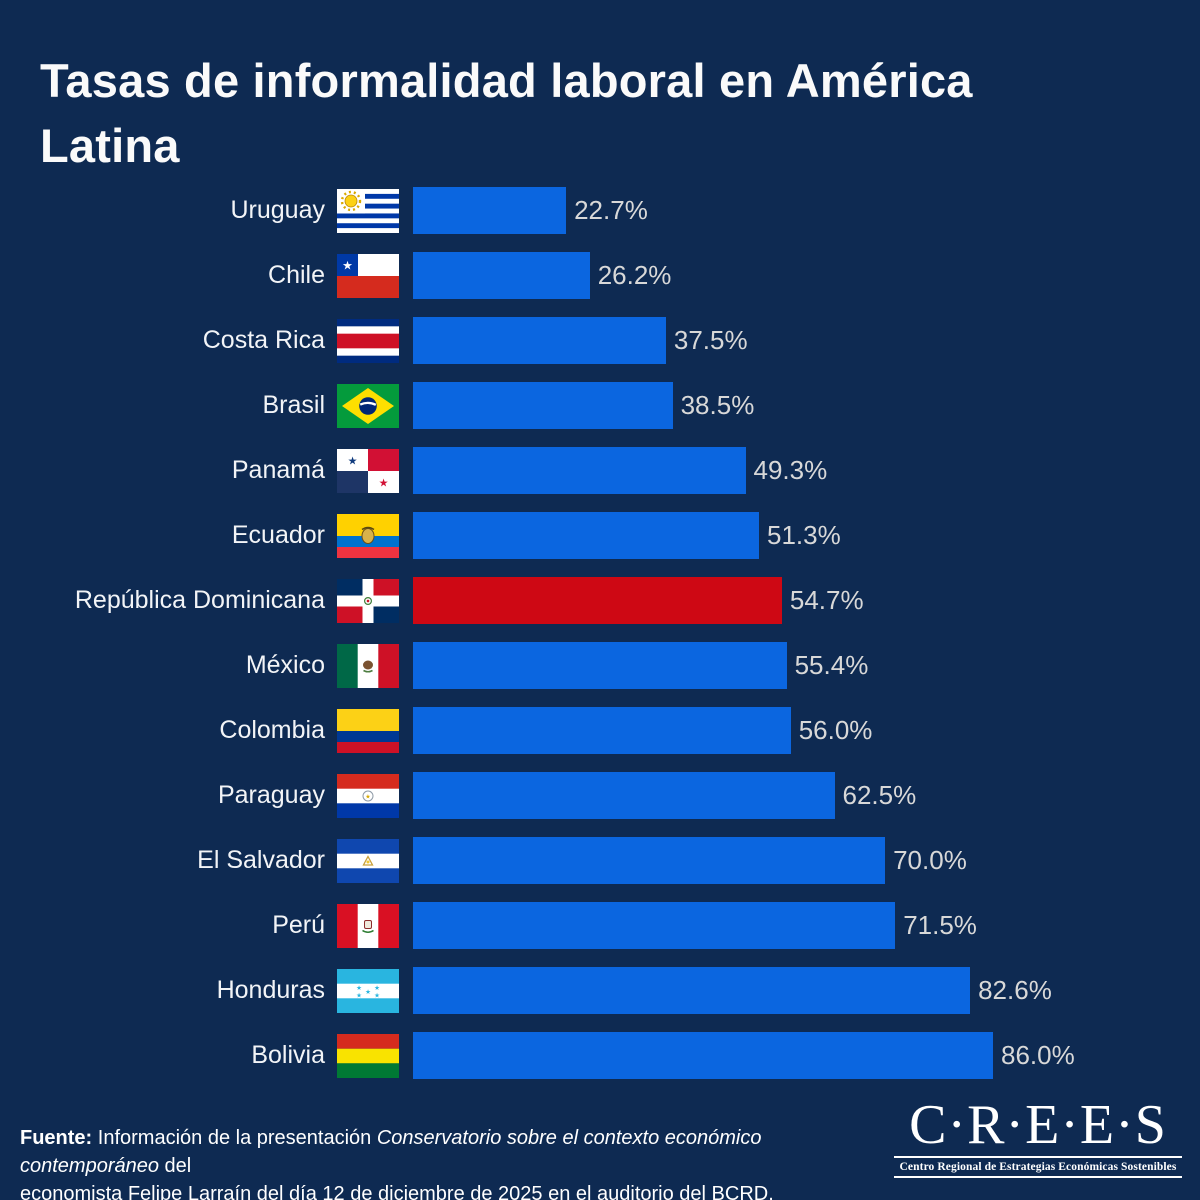  I want to click on country-label: Honduras, so click(270, 990).